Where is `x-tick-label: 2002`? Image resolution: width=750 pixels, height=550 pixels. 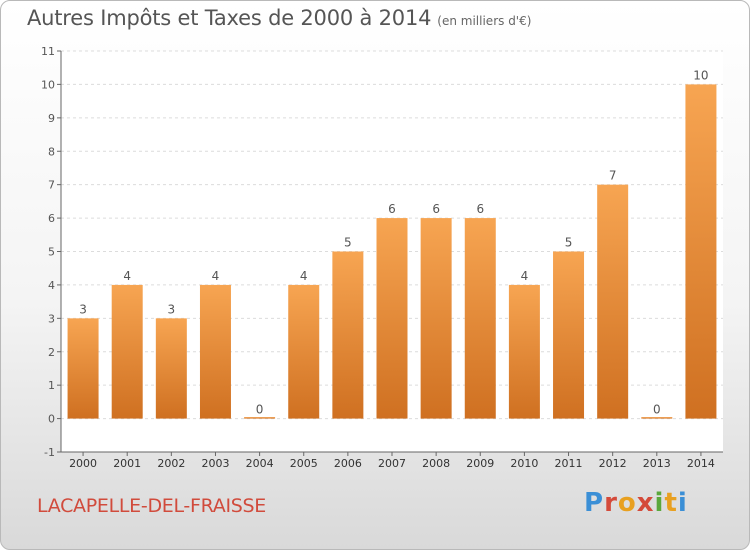
x-tick-label: 2002 is located at coordinates (171, 463).